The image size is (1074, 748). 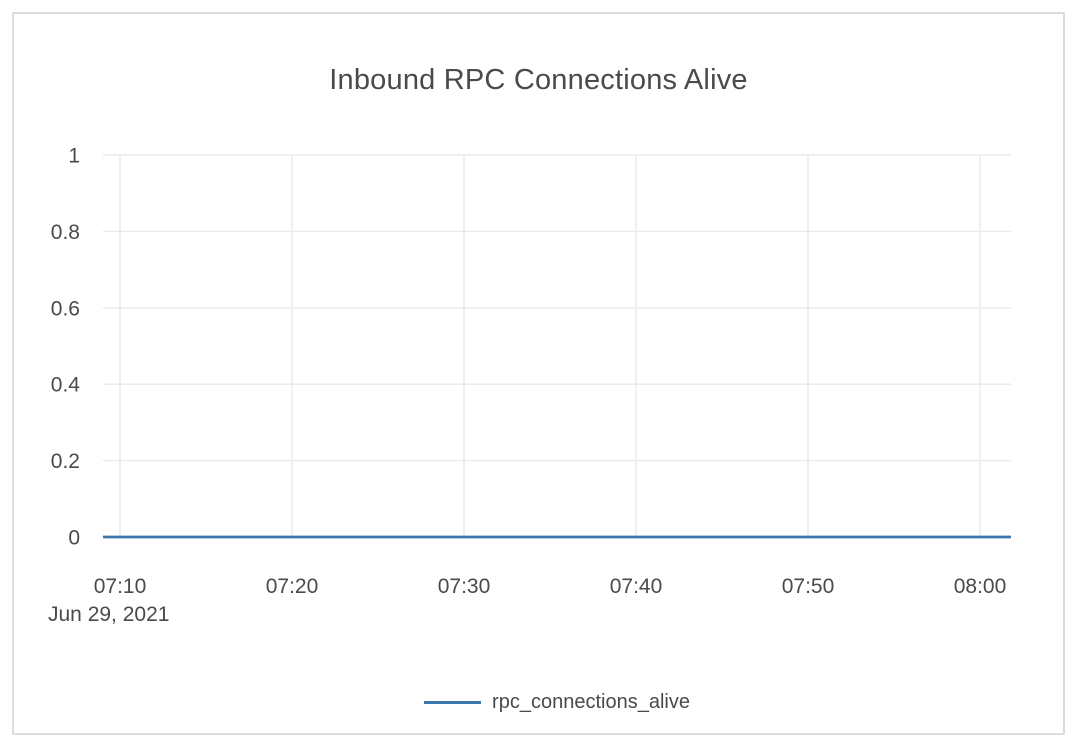 What do you see at coordinates (808, 586) in the screenshot?
I see `x-tick-label: 07:50` at bounding box center [808, 586].